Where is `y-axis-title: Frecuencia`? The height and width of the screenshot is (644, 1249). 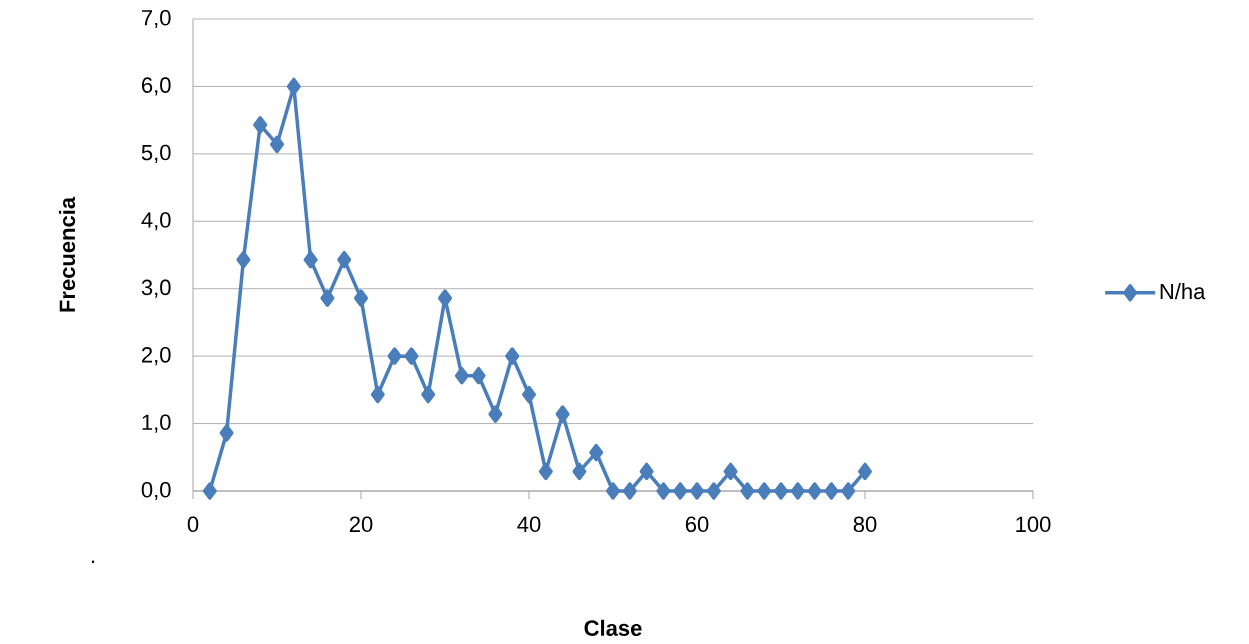 y-axis-title: Frecuencia is located at coordinates (67, 254).